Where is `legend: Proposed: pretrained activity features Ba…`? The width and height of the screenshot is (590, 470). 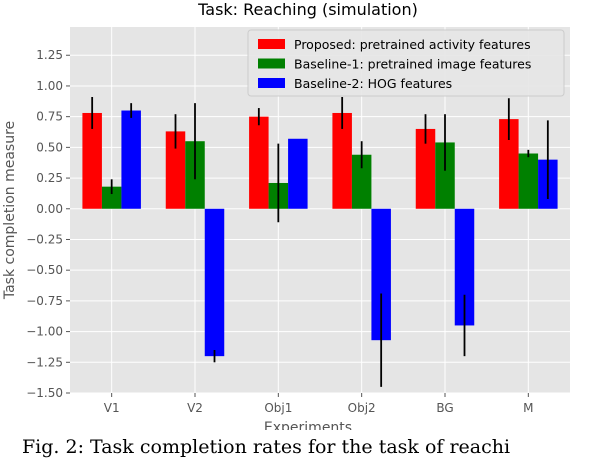
legend: Proposed: pretrained activity features Ba… is located at coordinates (406, 63).